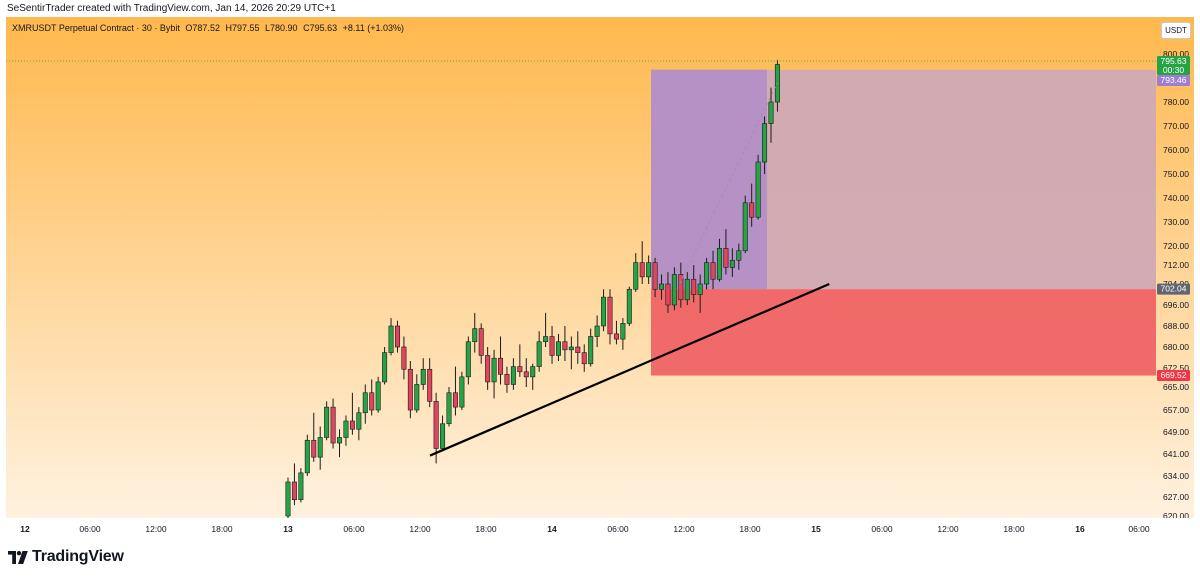 This screenshot has width=1200, height=577. I want to click on time-axis-bg, so click(600, 529).